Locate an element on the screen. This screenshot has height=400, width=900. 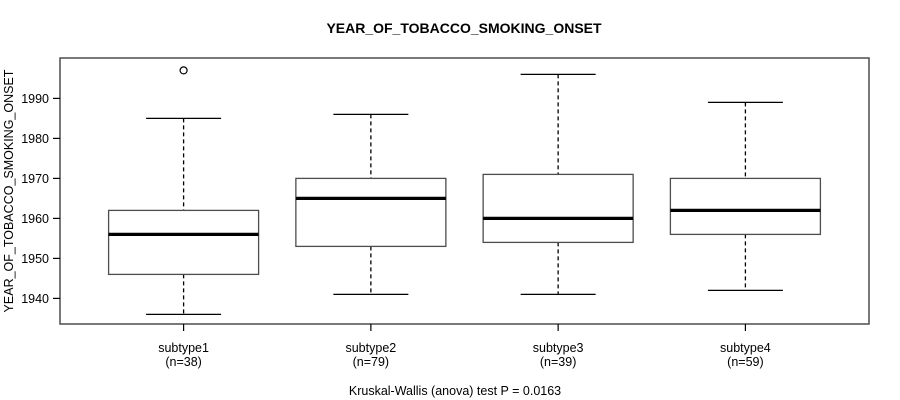
chart-title: YEAR_OF_TOBACCO_SMOKING_ONSET is located at coordinates (464, 28).